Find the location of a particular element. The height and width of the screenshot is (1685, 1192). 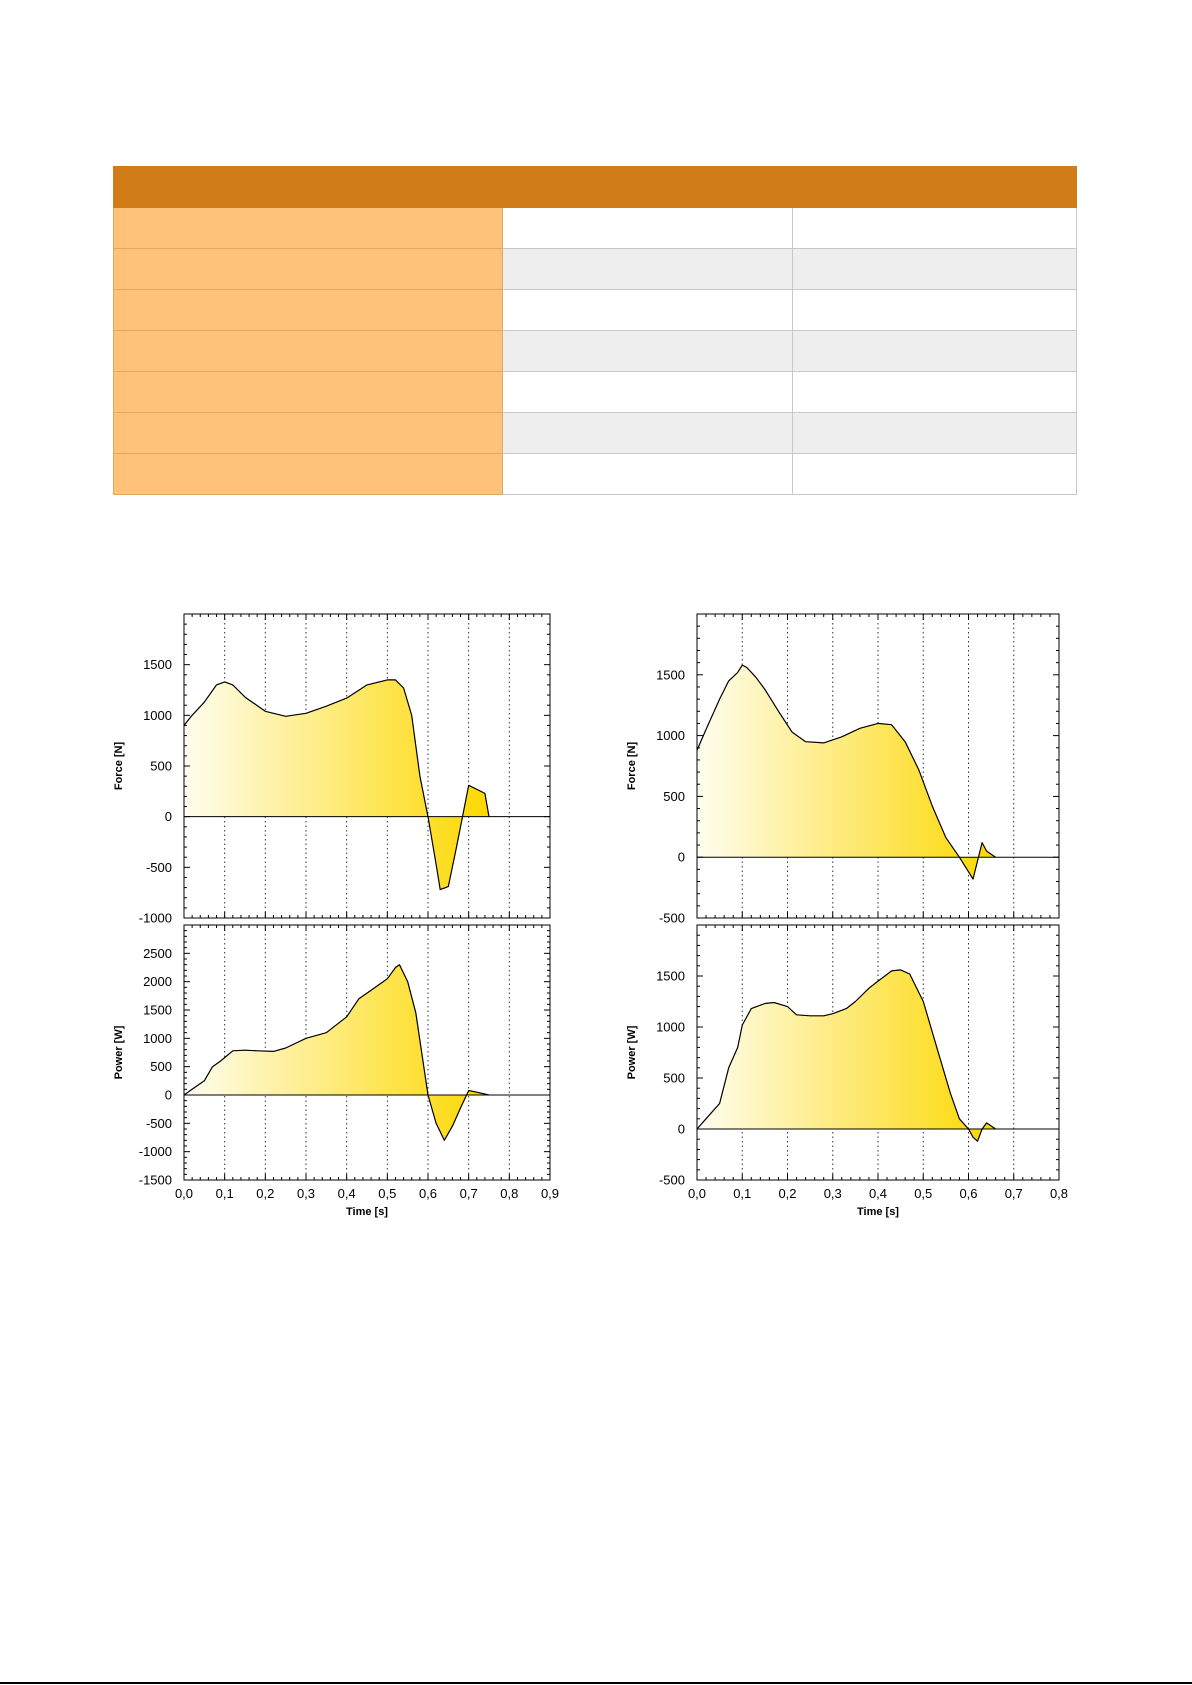

chart-3: -500 0 500 1000 1500 Force [N] is located at coordinates (843, 769).